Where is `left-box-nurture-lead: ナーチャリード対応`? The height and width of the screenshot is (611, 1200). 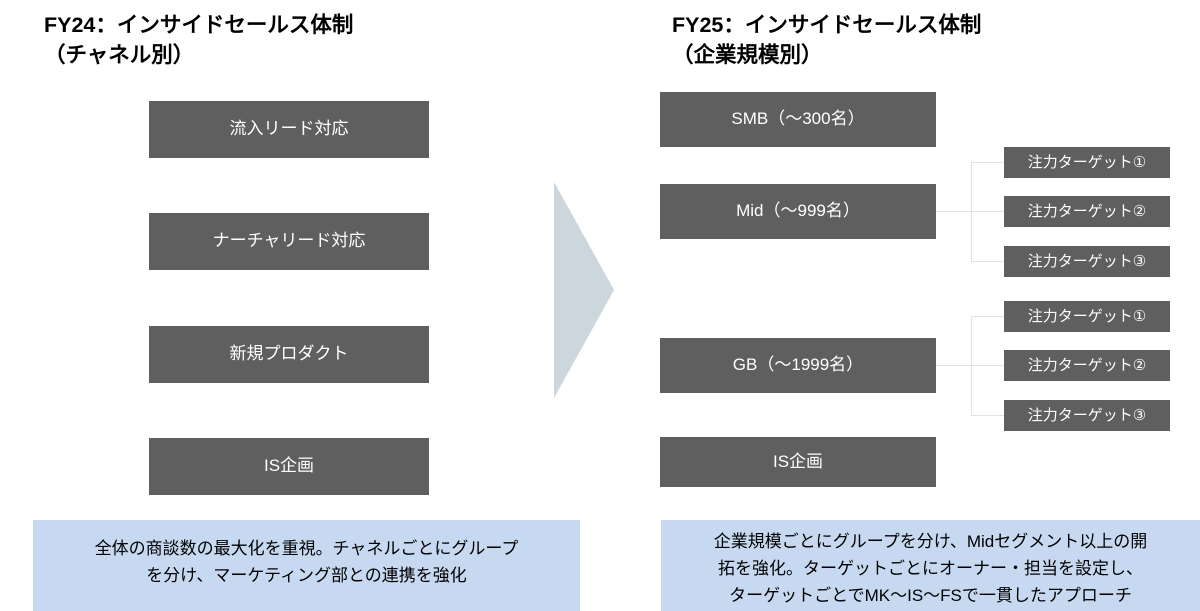 left-box-nurture-lead: ナーチャリード対応 is located at coordinates (289, 241).